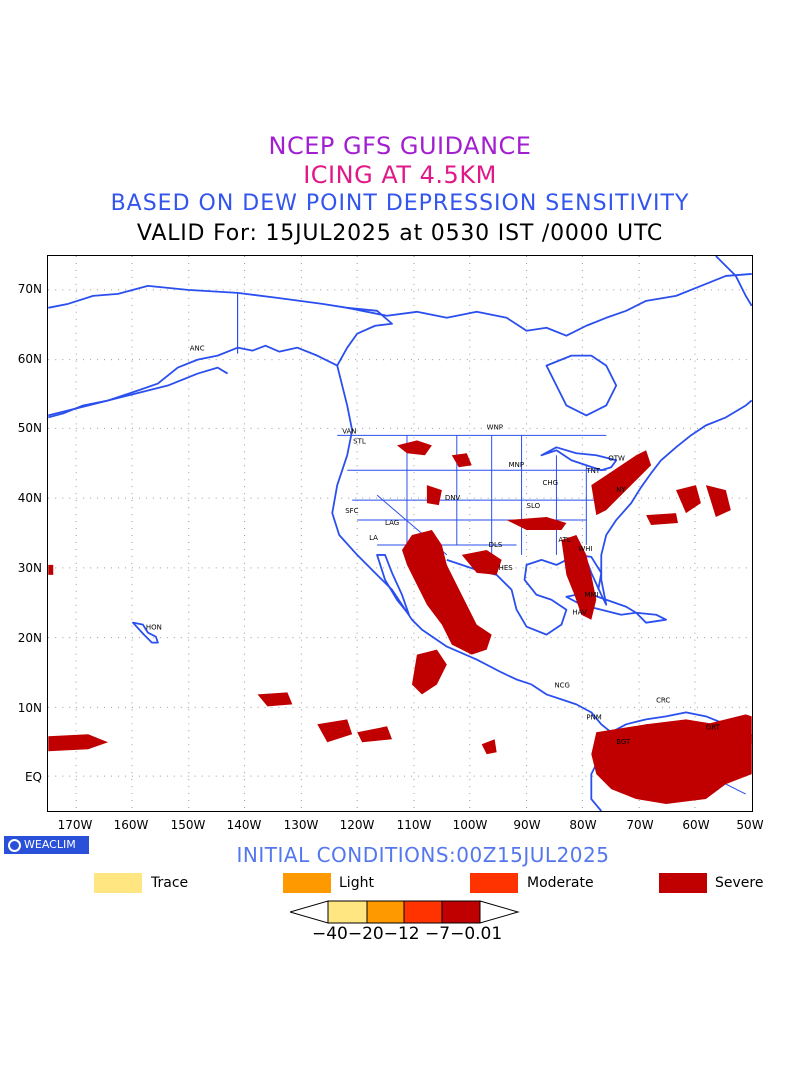  What do you see at coordinates (188, 825) in the screenshot?
I see `lon-label-150w: 150W` at bounding box center [188, 825].